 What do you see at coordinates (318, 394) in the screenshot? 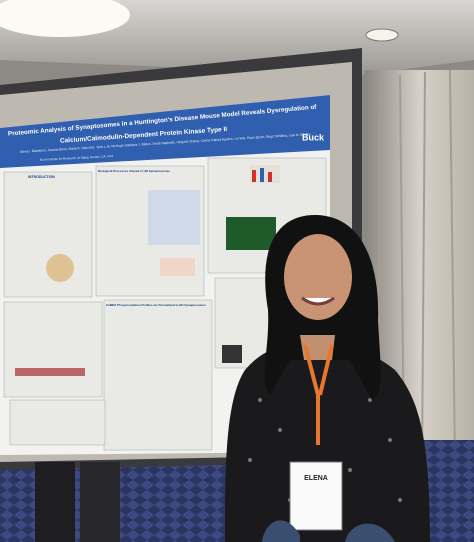
I see `lanyard` at bounding box center [318, 394].